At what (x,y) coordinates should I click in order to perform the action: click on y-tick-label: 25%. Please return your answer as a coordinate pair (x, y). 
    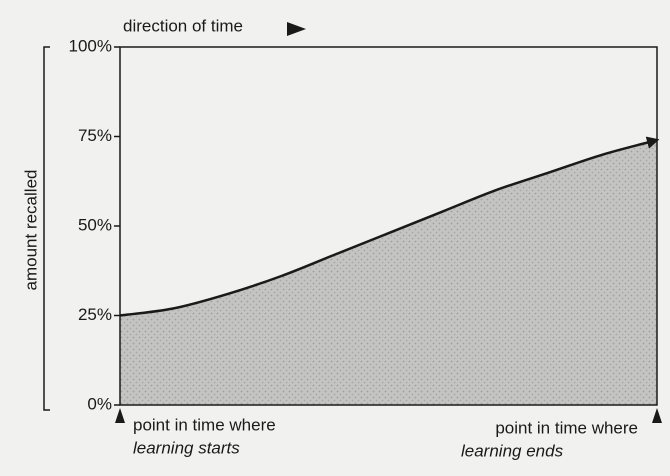
    Looking at the image, I should click on (95, 314).